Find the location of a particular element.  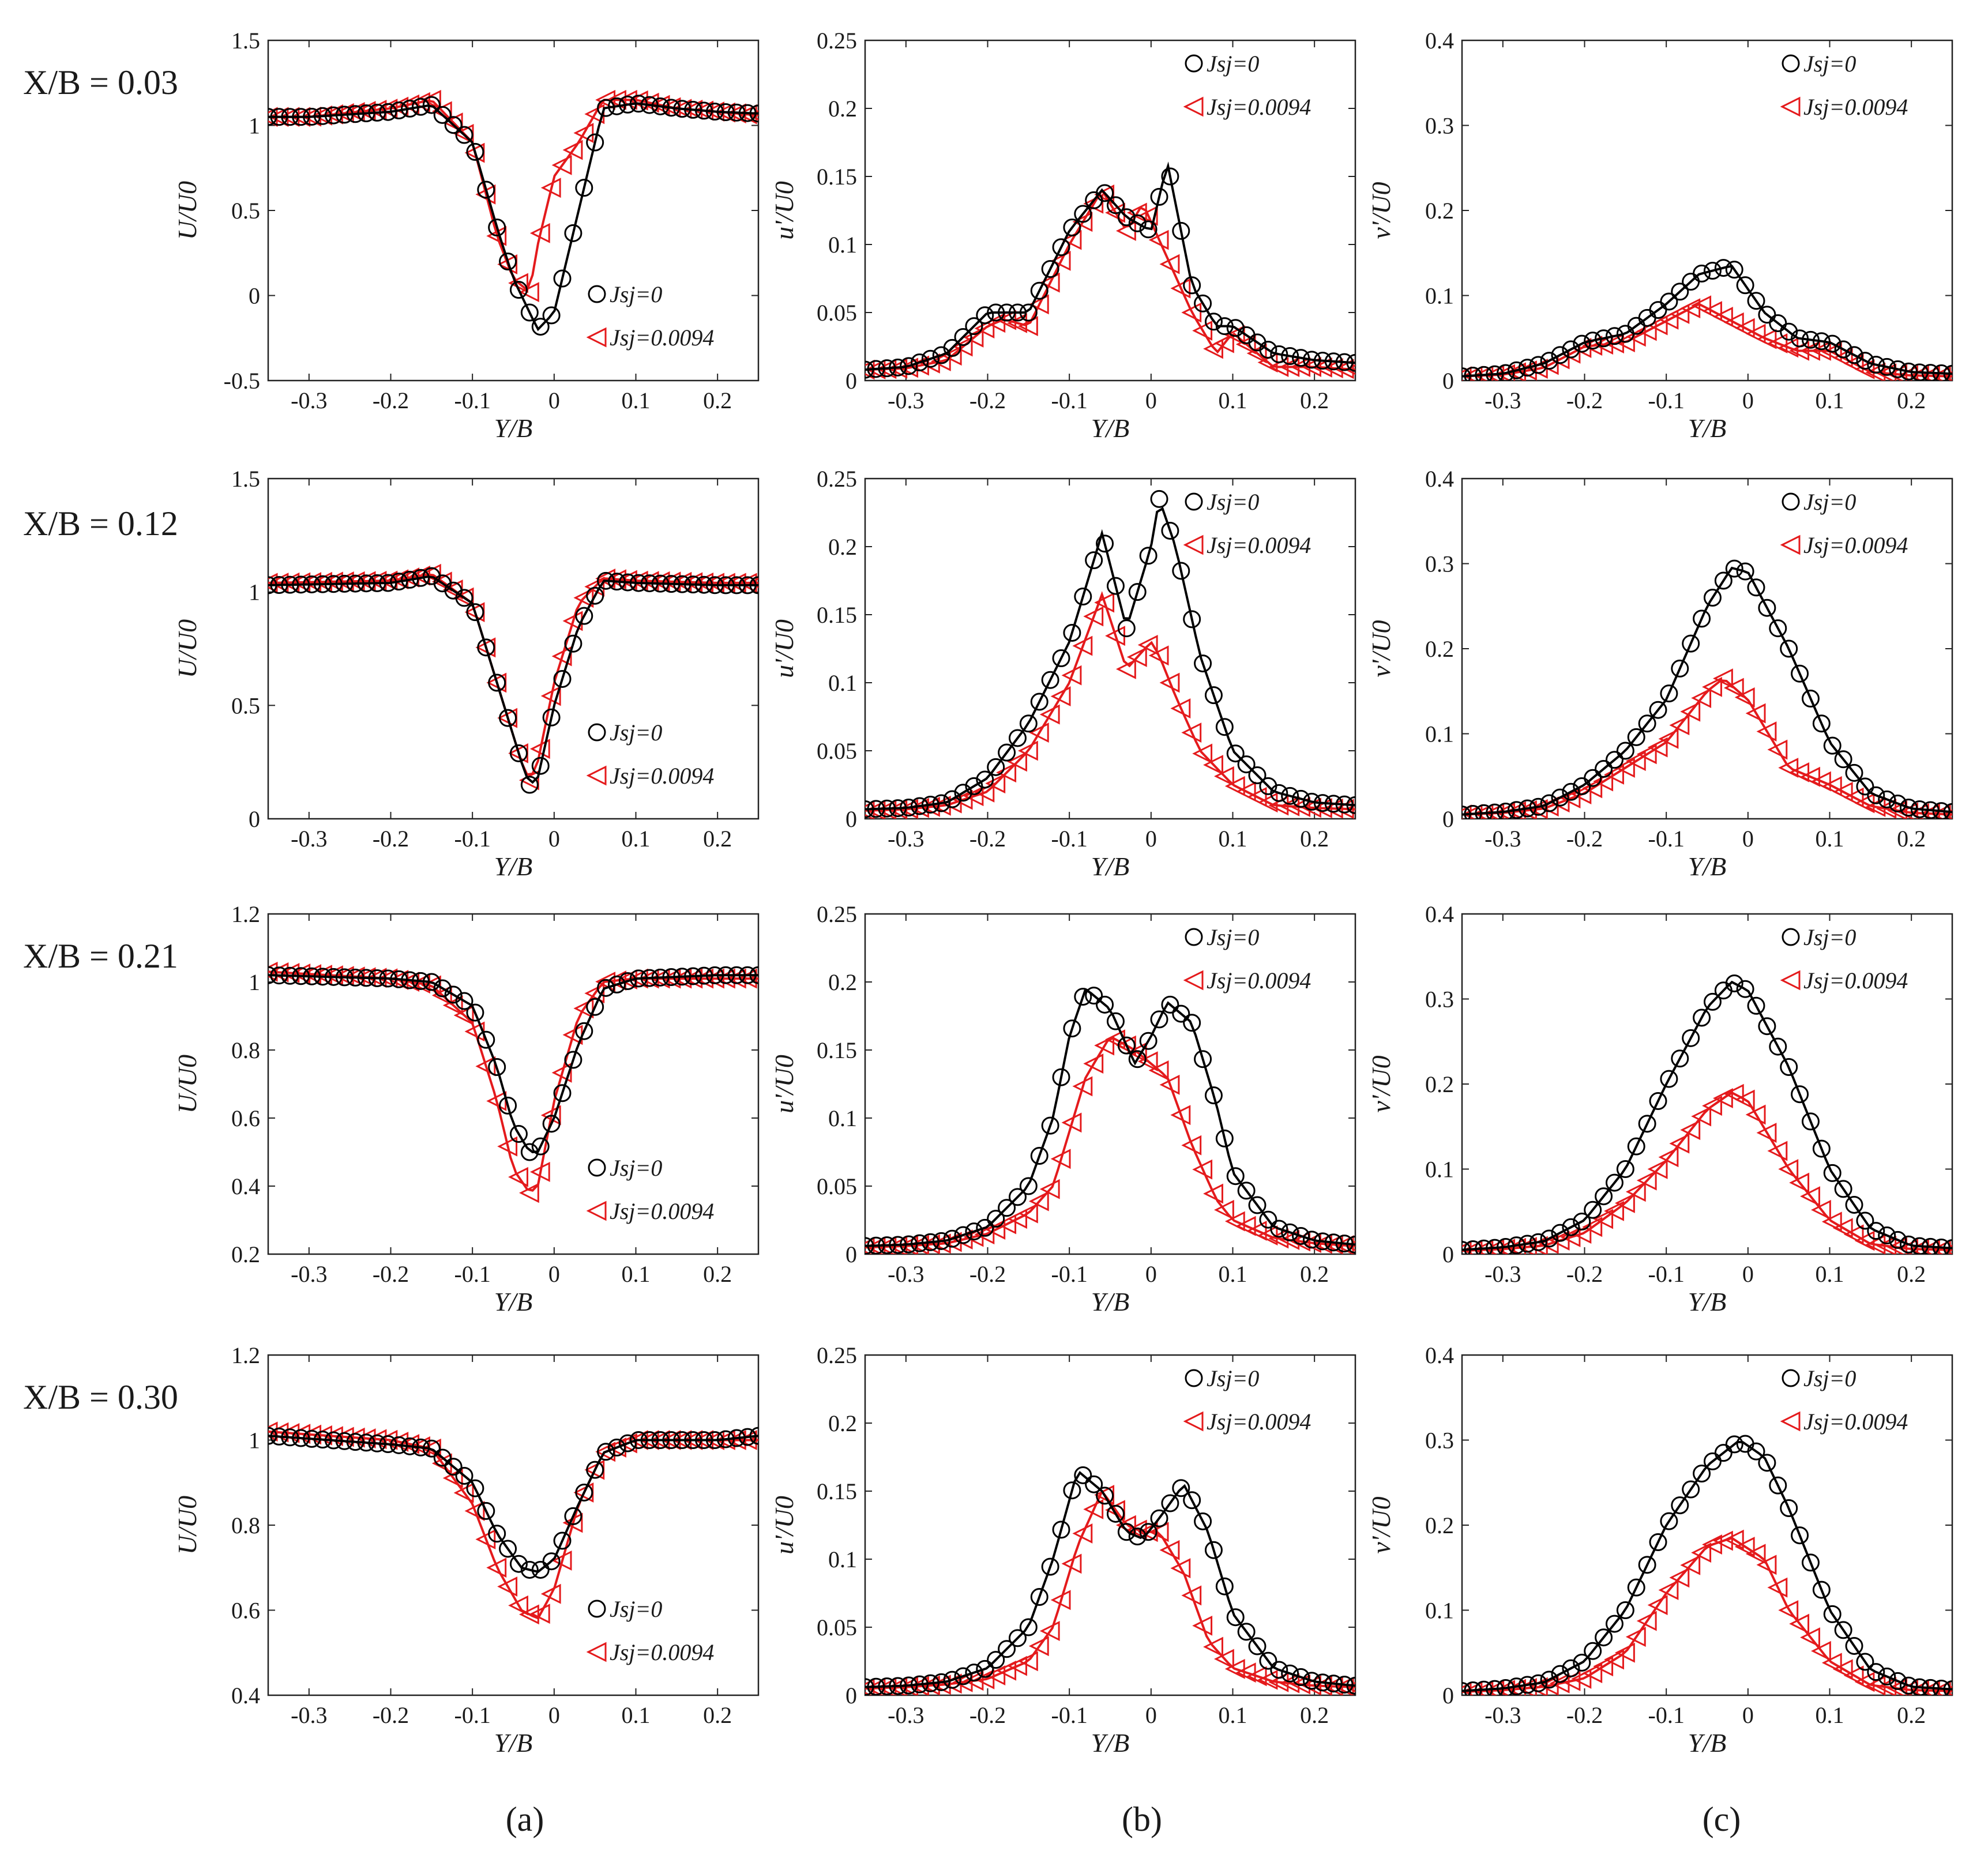

row-label-1: X/B = 0.12 is located at coordinates (100, 524).